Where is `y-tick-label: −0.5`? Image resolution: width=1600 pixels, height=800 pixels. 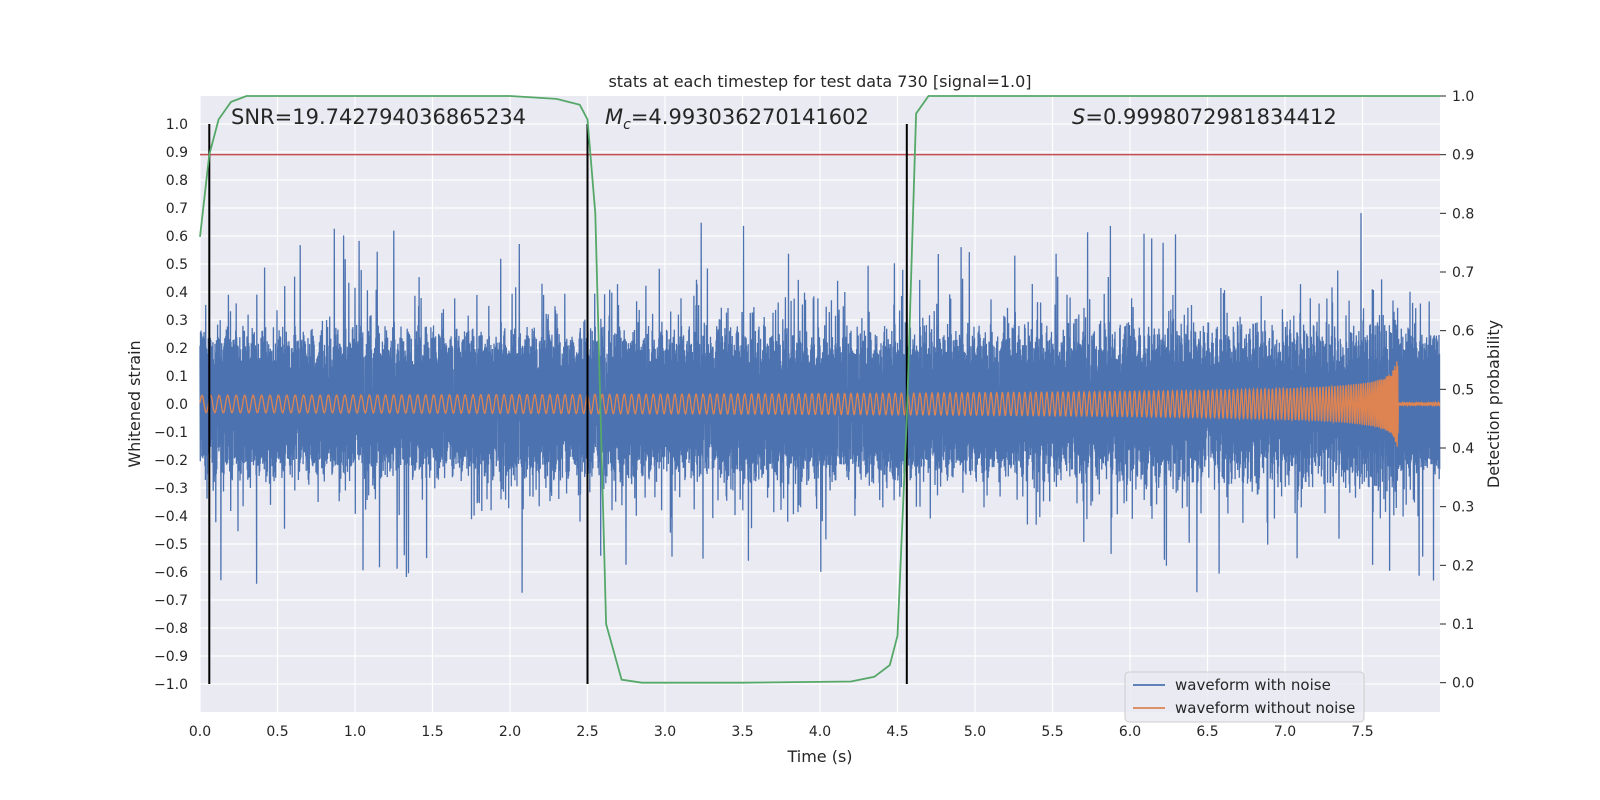
y-tick-label: −0.5 is located at coordinates (171, 545).